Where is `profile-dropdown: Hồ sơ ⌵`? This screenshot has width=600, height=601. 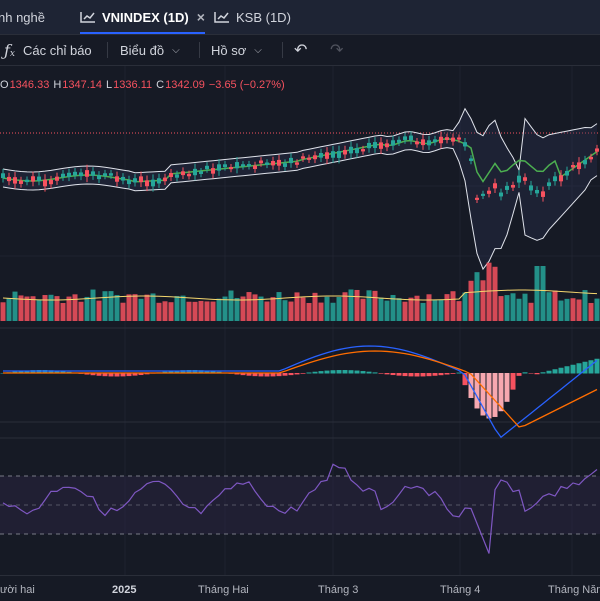 profile-dropdown: Hồ sơ ⌵ is located at coordinates (236, 50).